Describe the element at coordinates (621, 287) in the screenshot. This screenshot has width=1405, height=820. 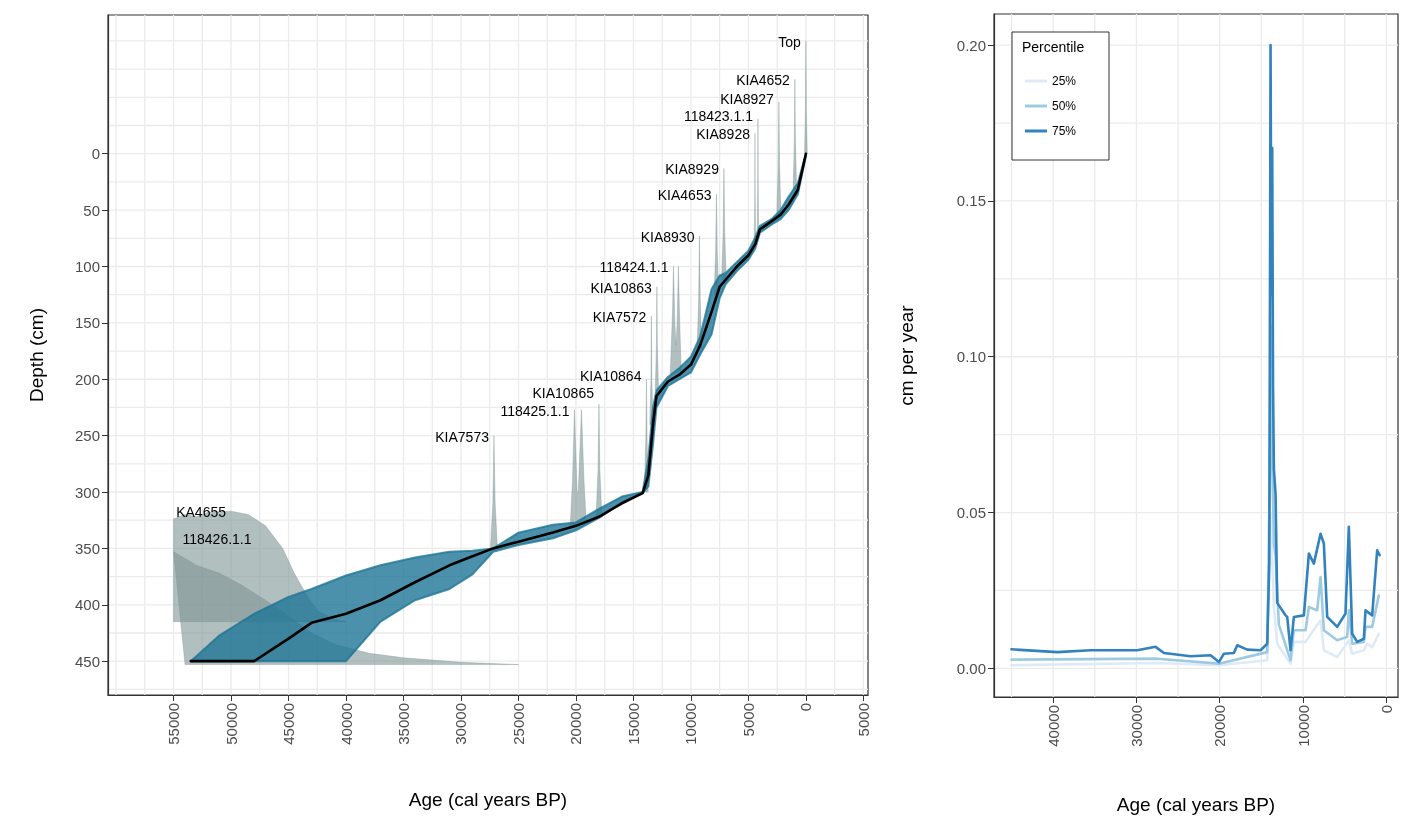
I see `series-label: KIA10863` at that location.